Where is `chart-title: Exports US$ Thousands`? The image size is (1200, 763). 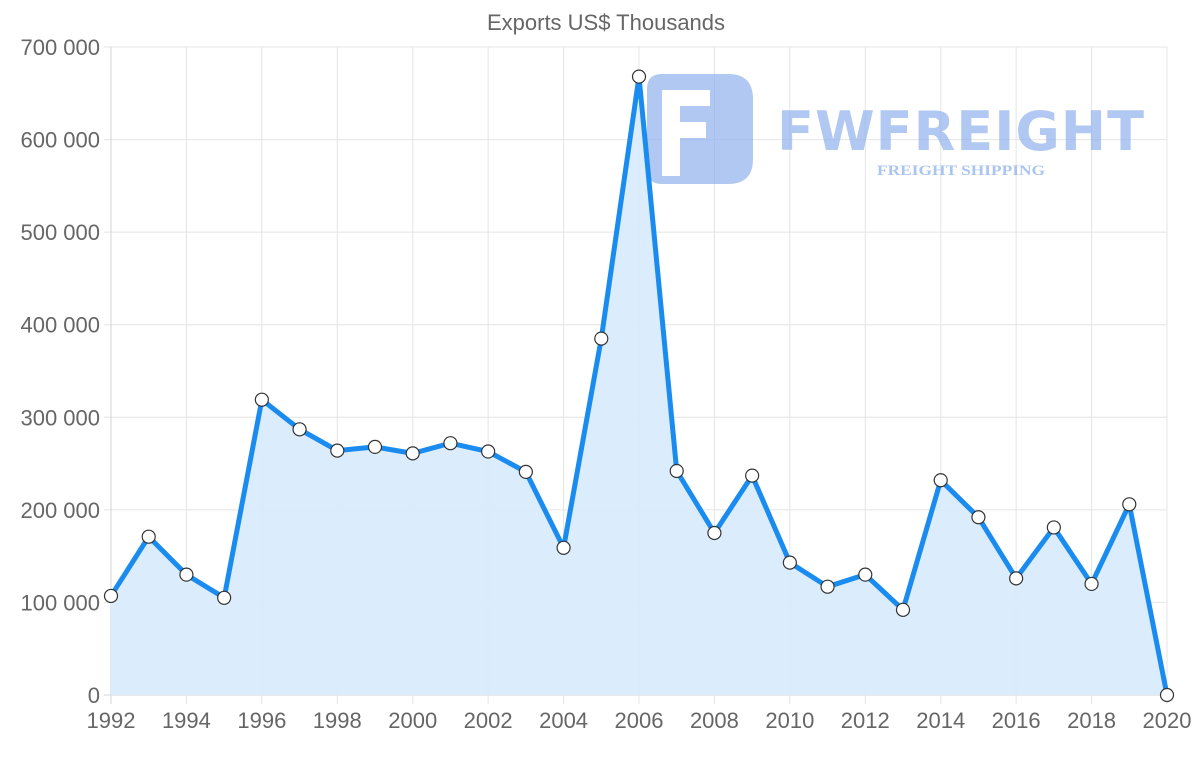
chart-title: Exports US$ Thousands is located at coordinates (606, 22).